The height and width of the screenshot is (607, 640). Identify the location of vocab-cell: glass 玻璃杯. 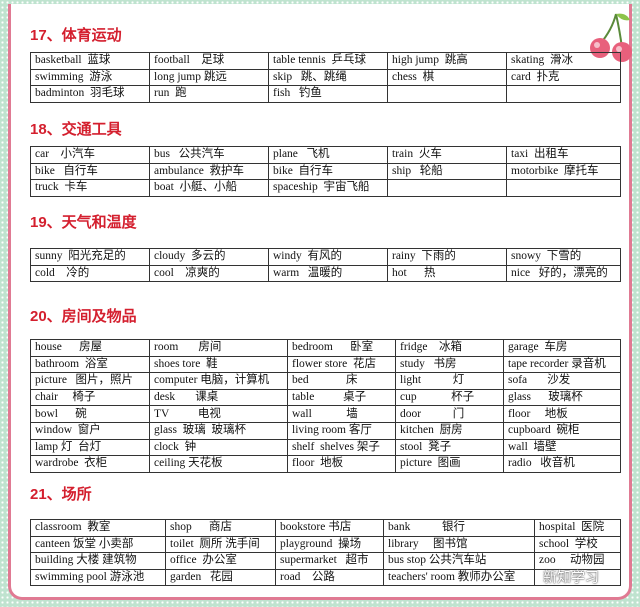
(562, 397).